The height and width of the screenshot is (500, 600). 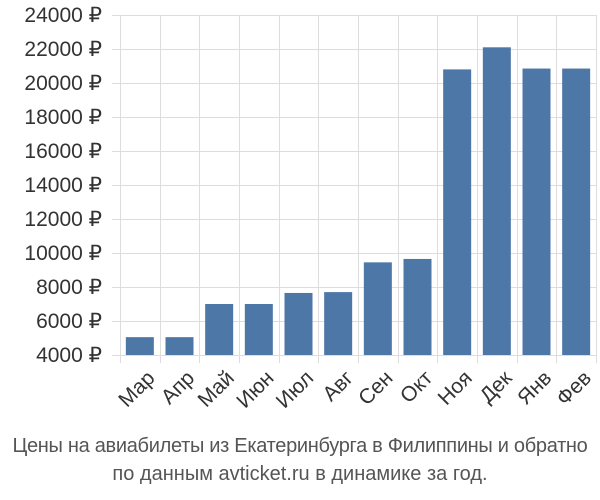 I want to click on x-tick-label: Апр, so click(x=178, y=387).